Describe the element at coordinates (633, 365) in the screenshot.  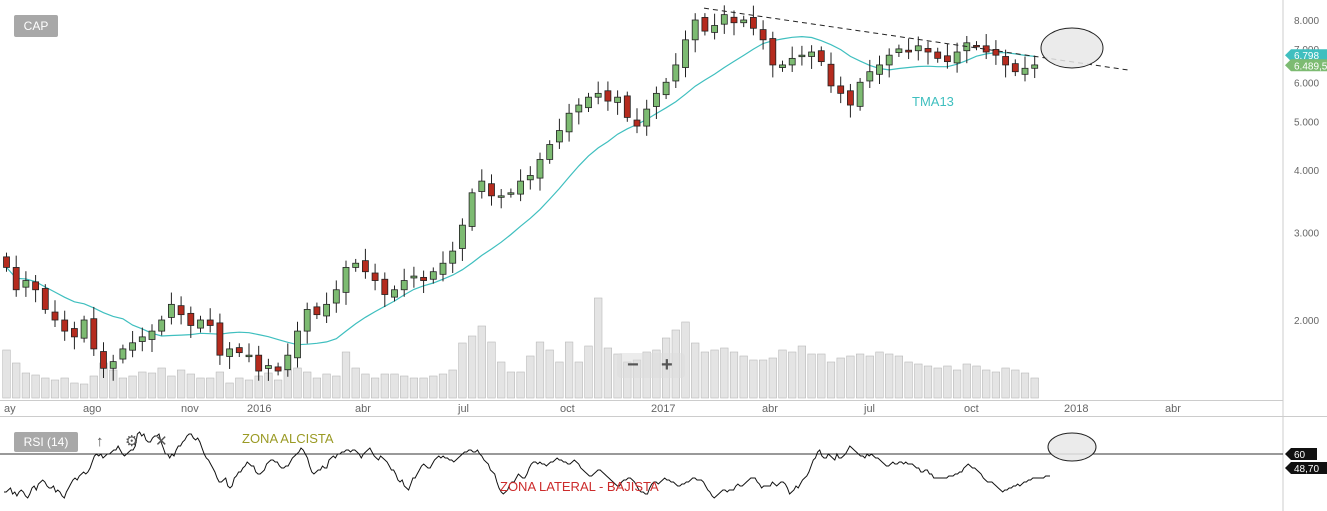
I see `zoom-out-button: −` at that location.